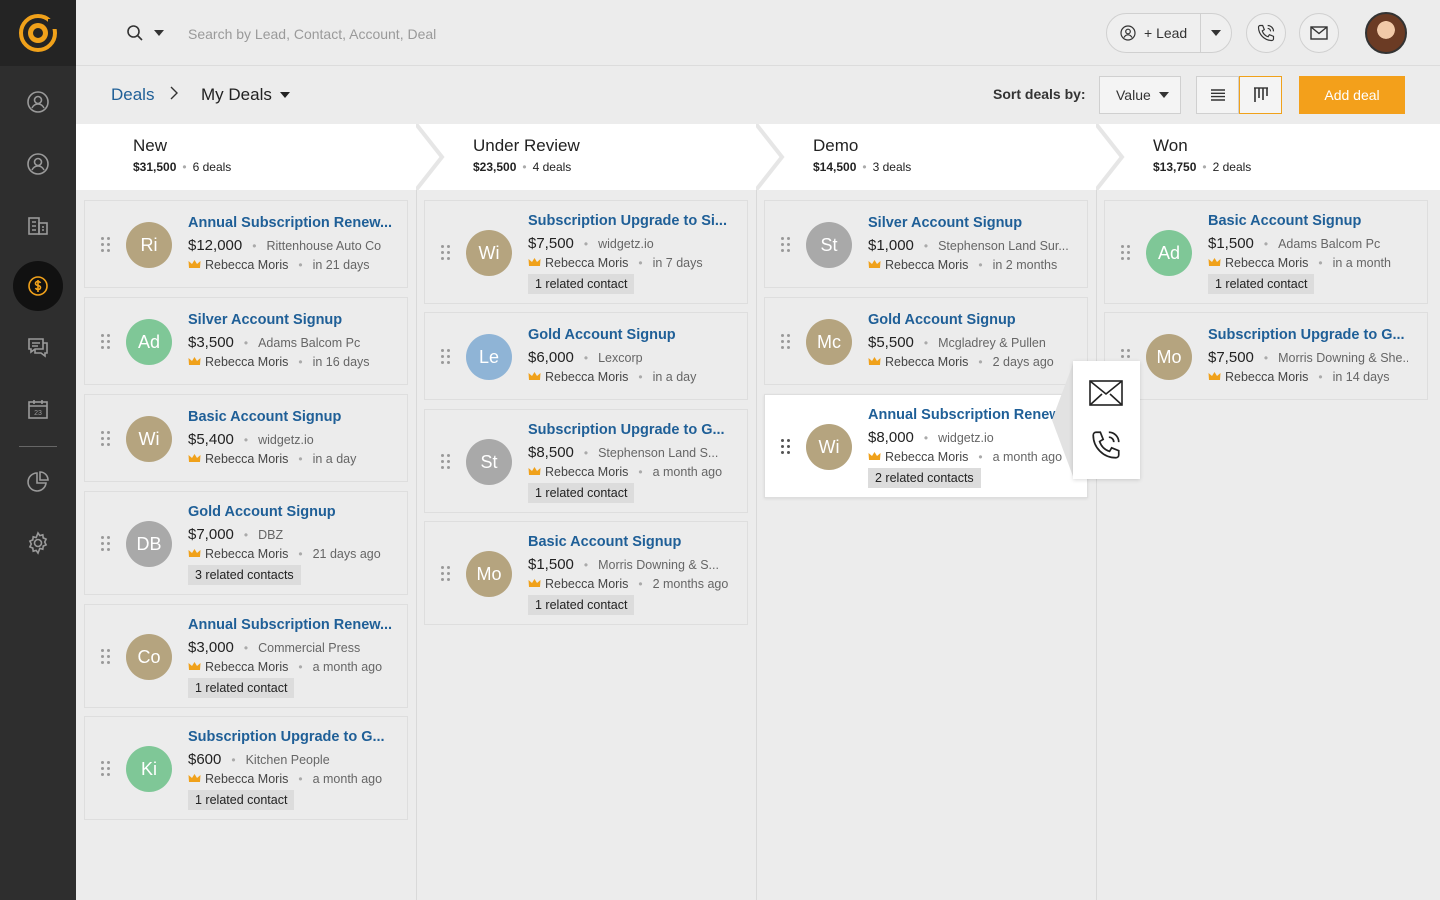 Image resolution: width=1440 pixels, height=900 pixels. I want to click on list-view-button, so click(1217, 95).